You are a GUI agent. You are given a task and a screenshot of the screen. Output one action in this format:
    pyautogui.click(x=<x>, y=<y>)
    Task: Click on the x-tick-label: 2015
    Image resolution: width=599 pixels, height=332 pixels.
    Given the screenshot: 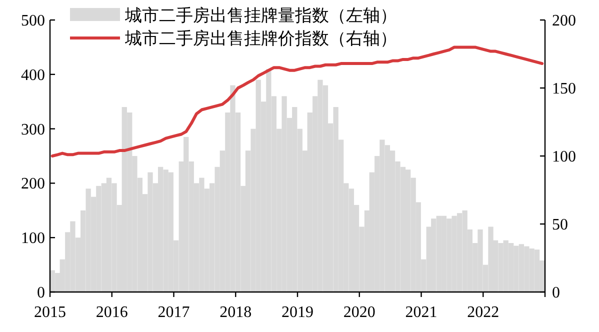 What is the action you would take?
    pyautogui.click(x=50, y=312)
    